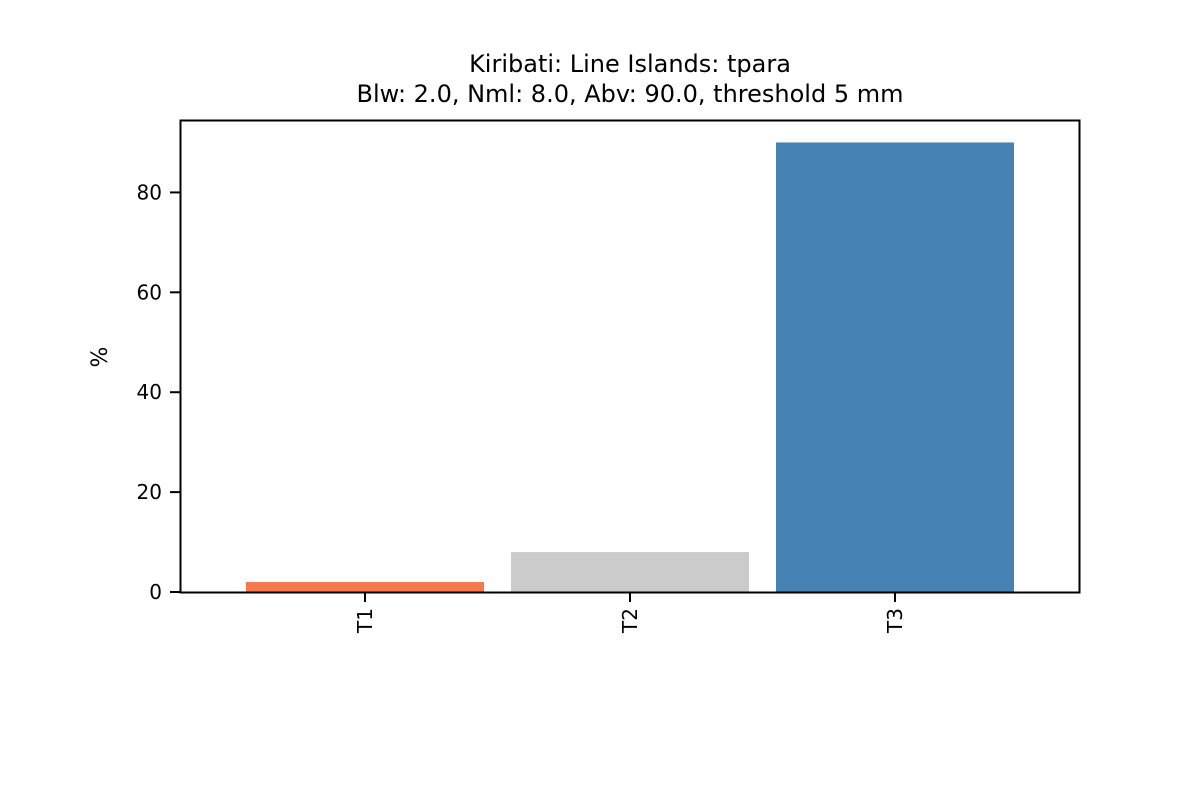 This screenshot has height=804, width=1200. What do you see at coordinates (149, 492) in the screenshot?
I see `y-tick-label: 20` at bounding box center [149, 492].